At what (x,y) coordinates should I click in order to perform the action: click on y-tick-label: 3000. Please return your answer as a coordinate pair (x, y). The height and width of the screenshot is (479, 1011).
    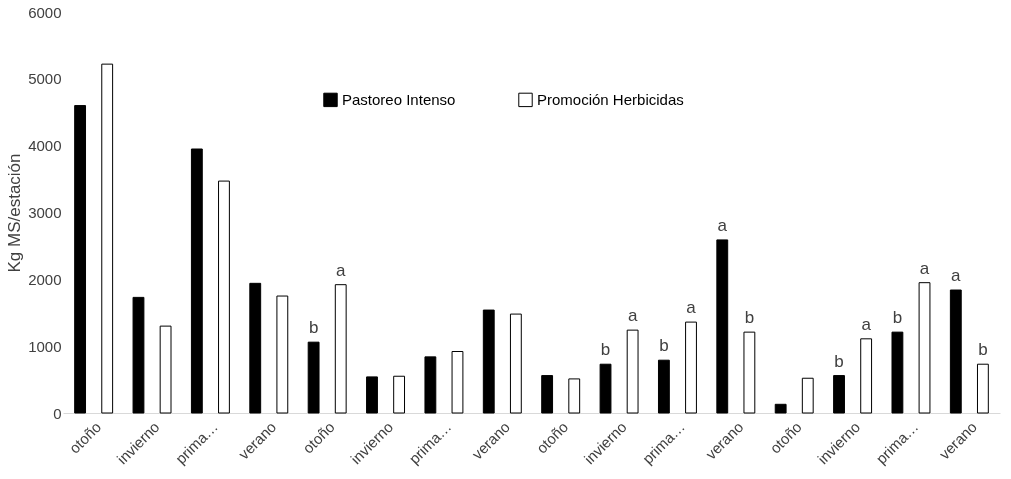
    Looking at the image, I should click on (45, 212).